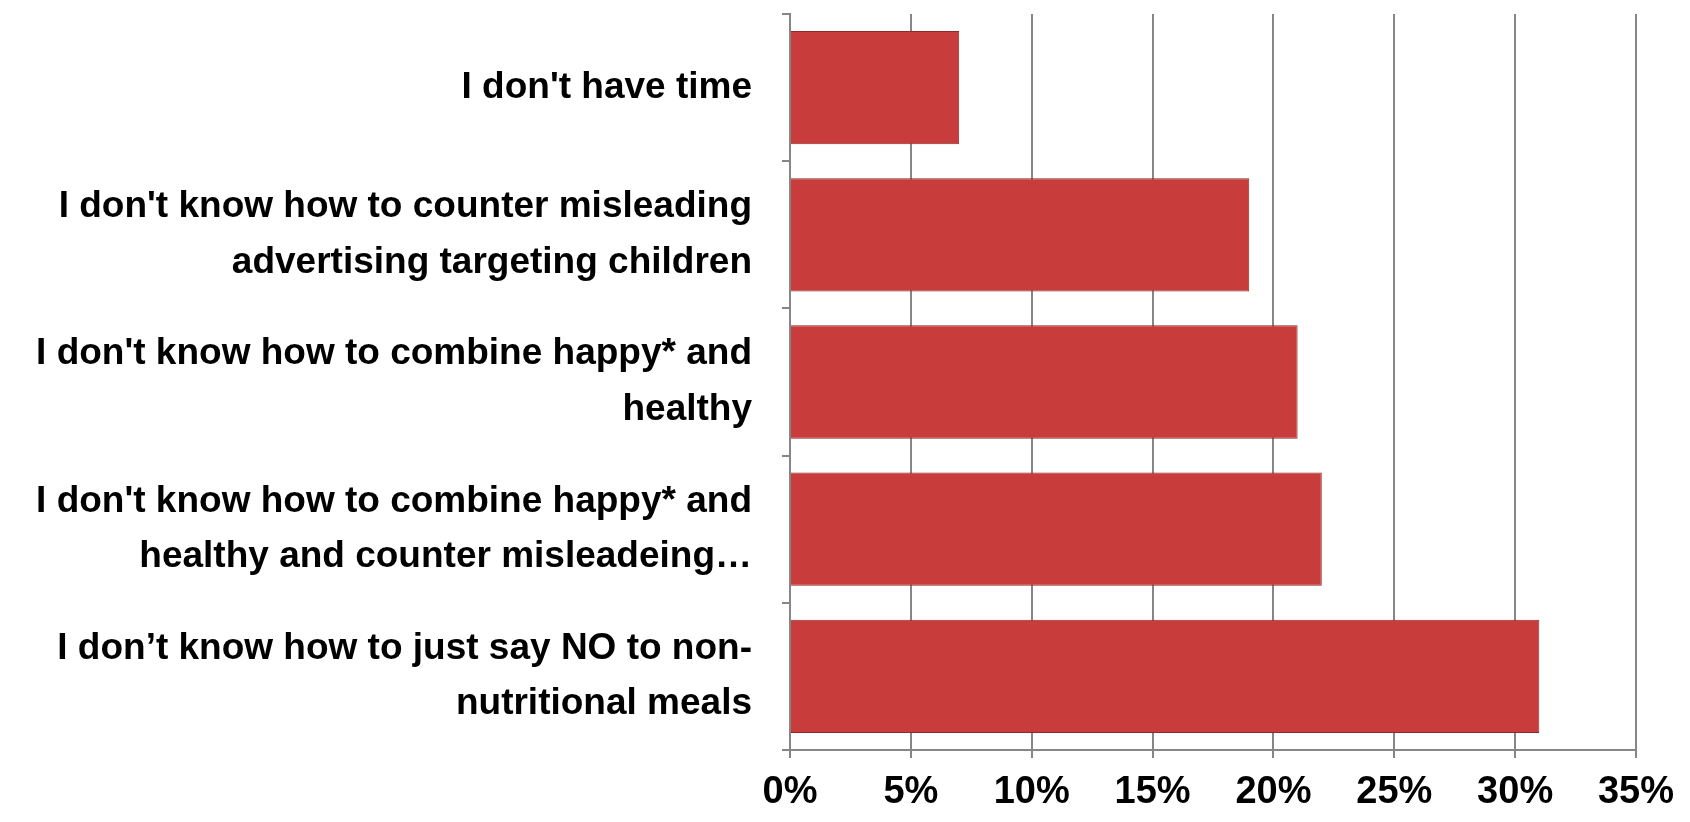 This screenshot has width=1690, height=822. I want to click on y-tick-label: I don't have time, so click(606, 85).